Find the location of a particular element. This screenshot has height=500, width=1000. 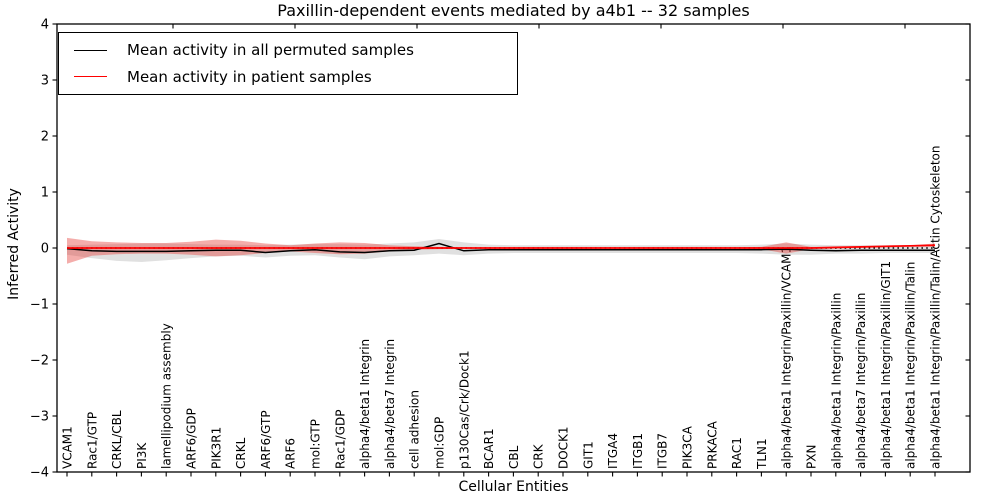

x-tick-label: p130Cas/Crk/Dock1 is located at coordinates (464, 409).